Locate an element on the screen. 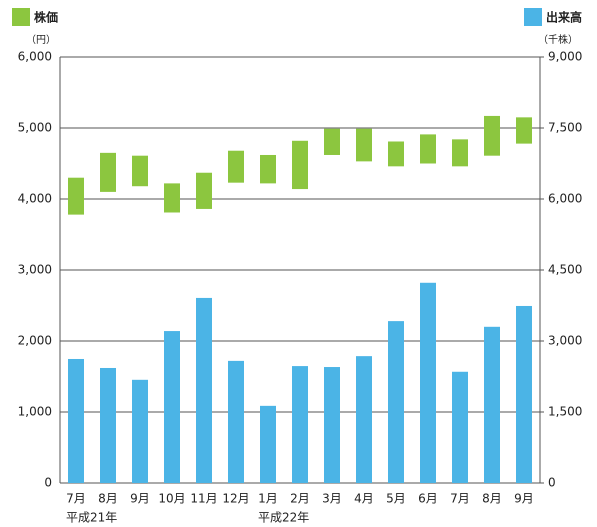  y-tick-label: 2,000 is located at coordinates (35, 341).